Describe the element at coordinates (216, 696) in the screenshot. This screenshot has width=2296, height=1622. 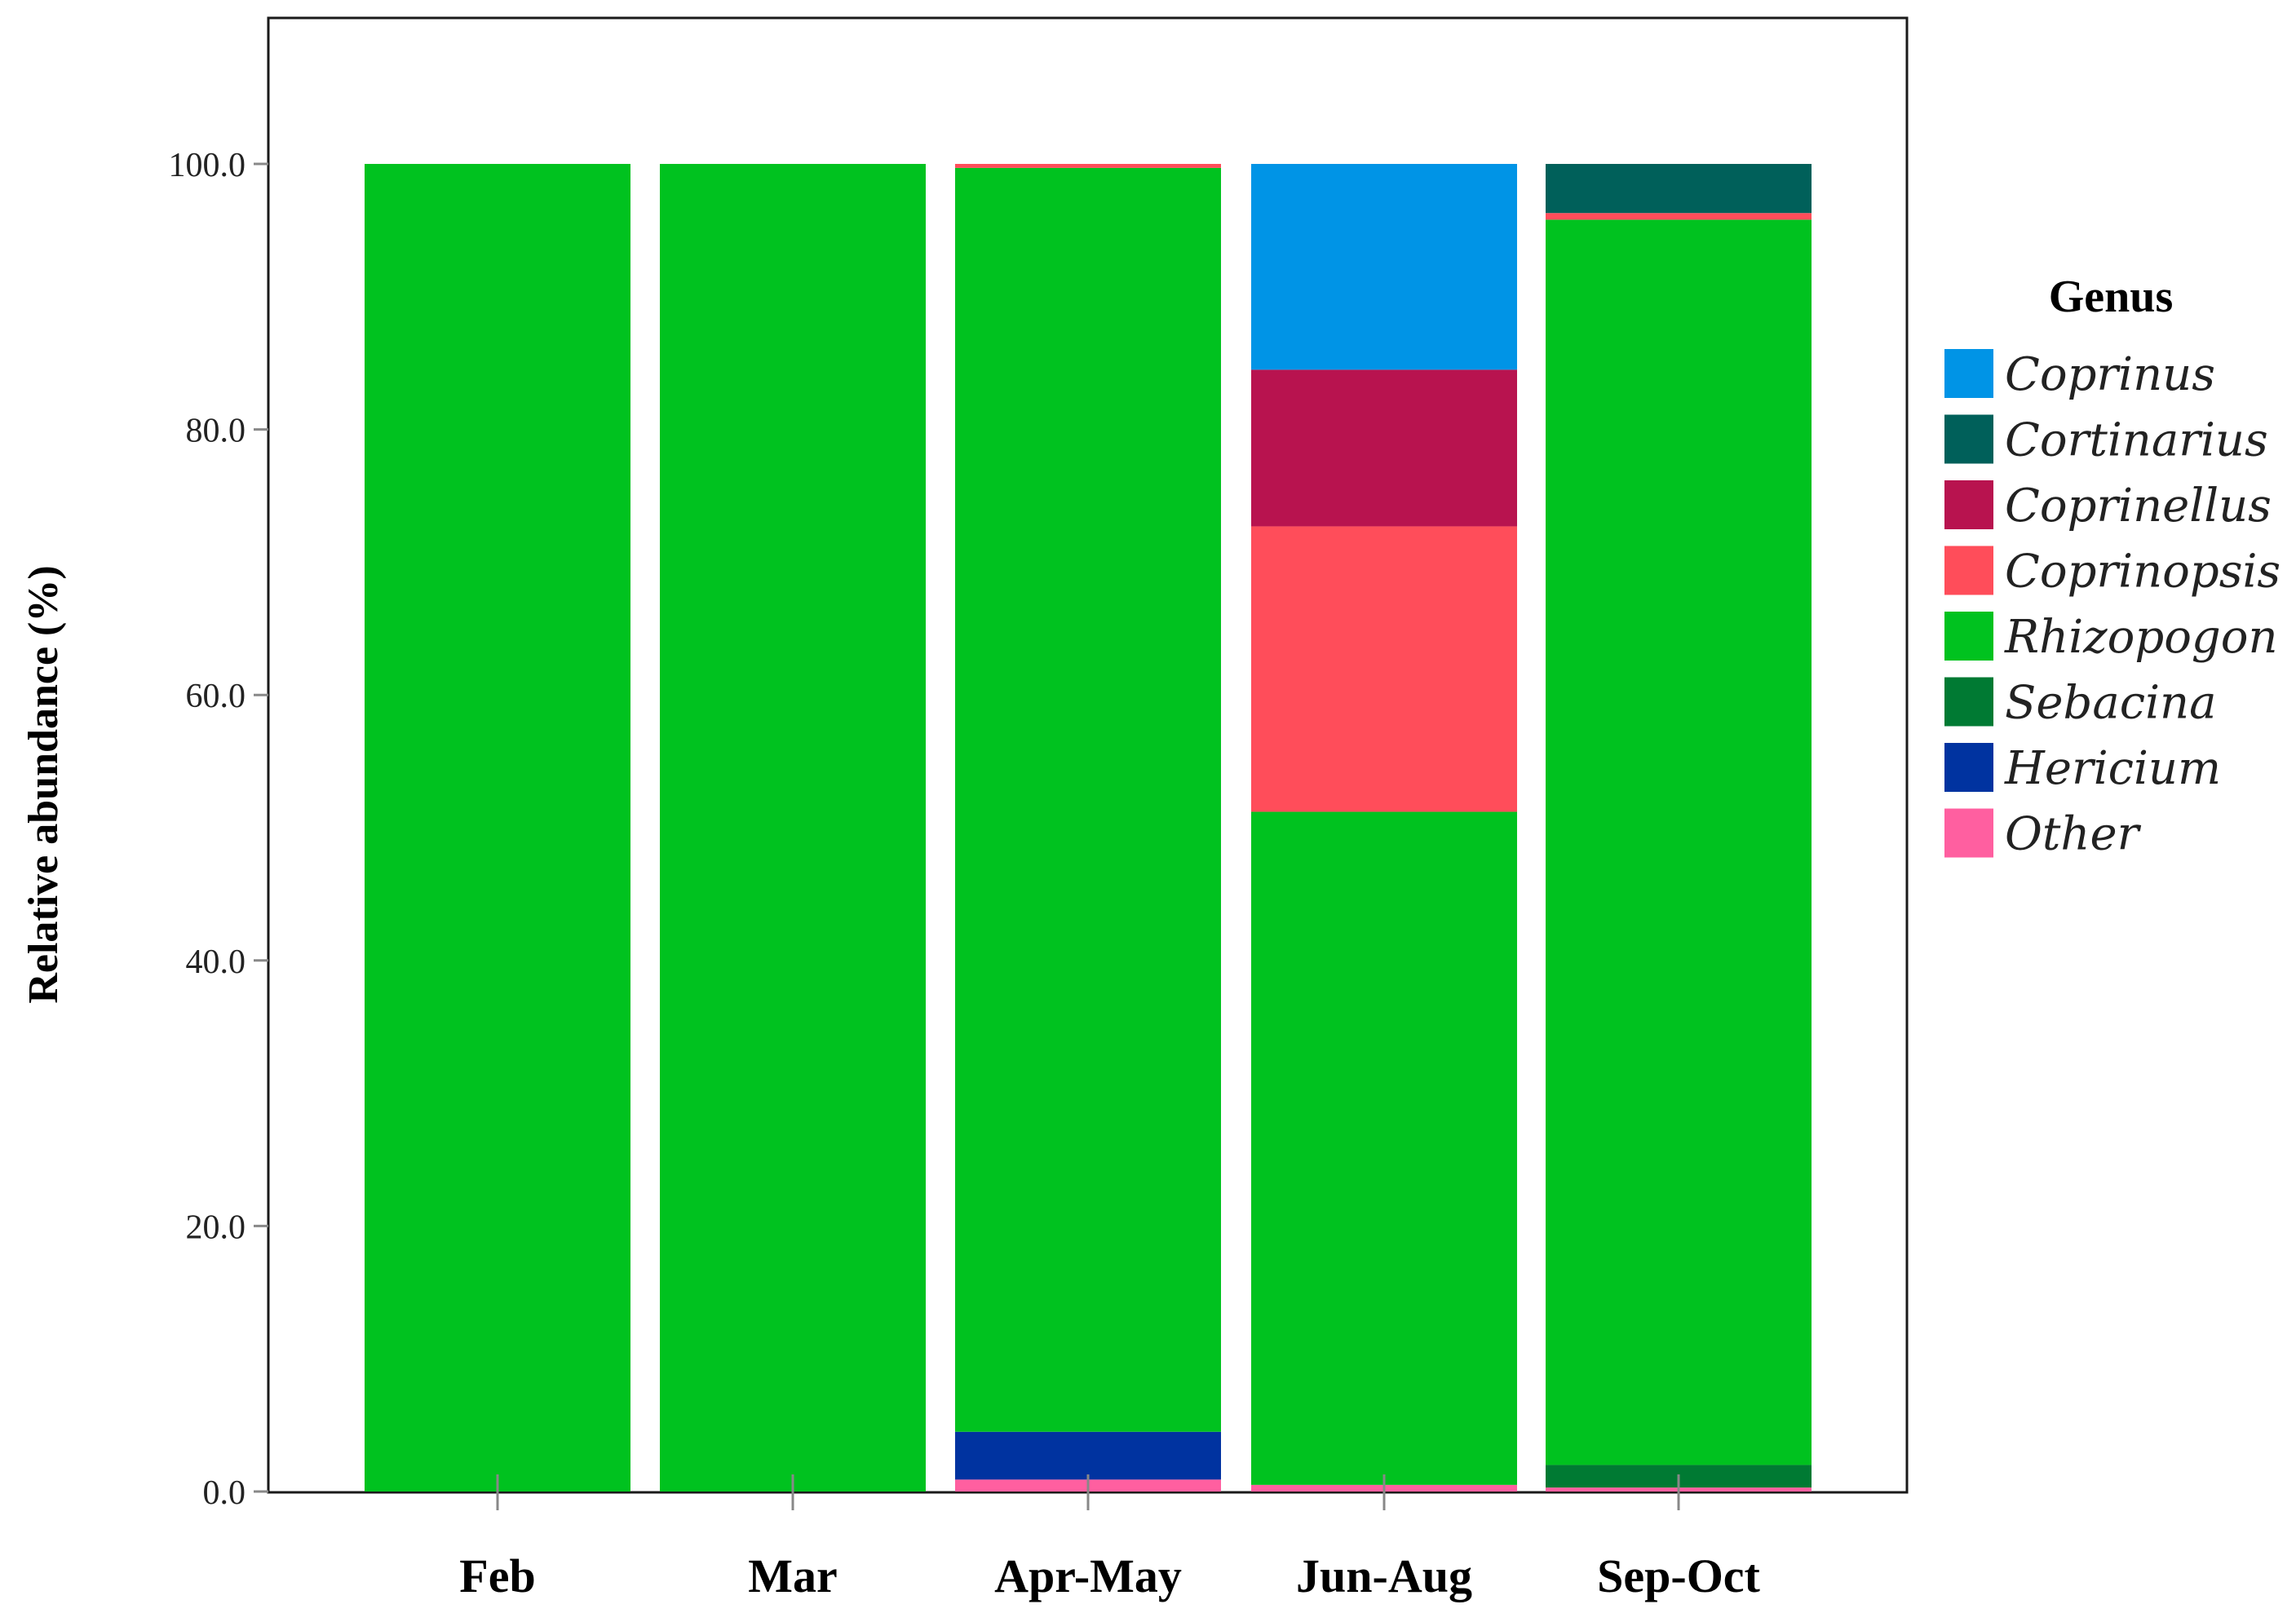
I see `y-tick-label: 60.0` at that location.